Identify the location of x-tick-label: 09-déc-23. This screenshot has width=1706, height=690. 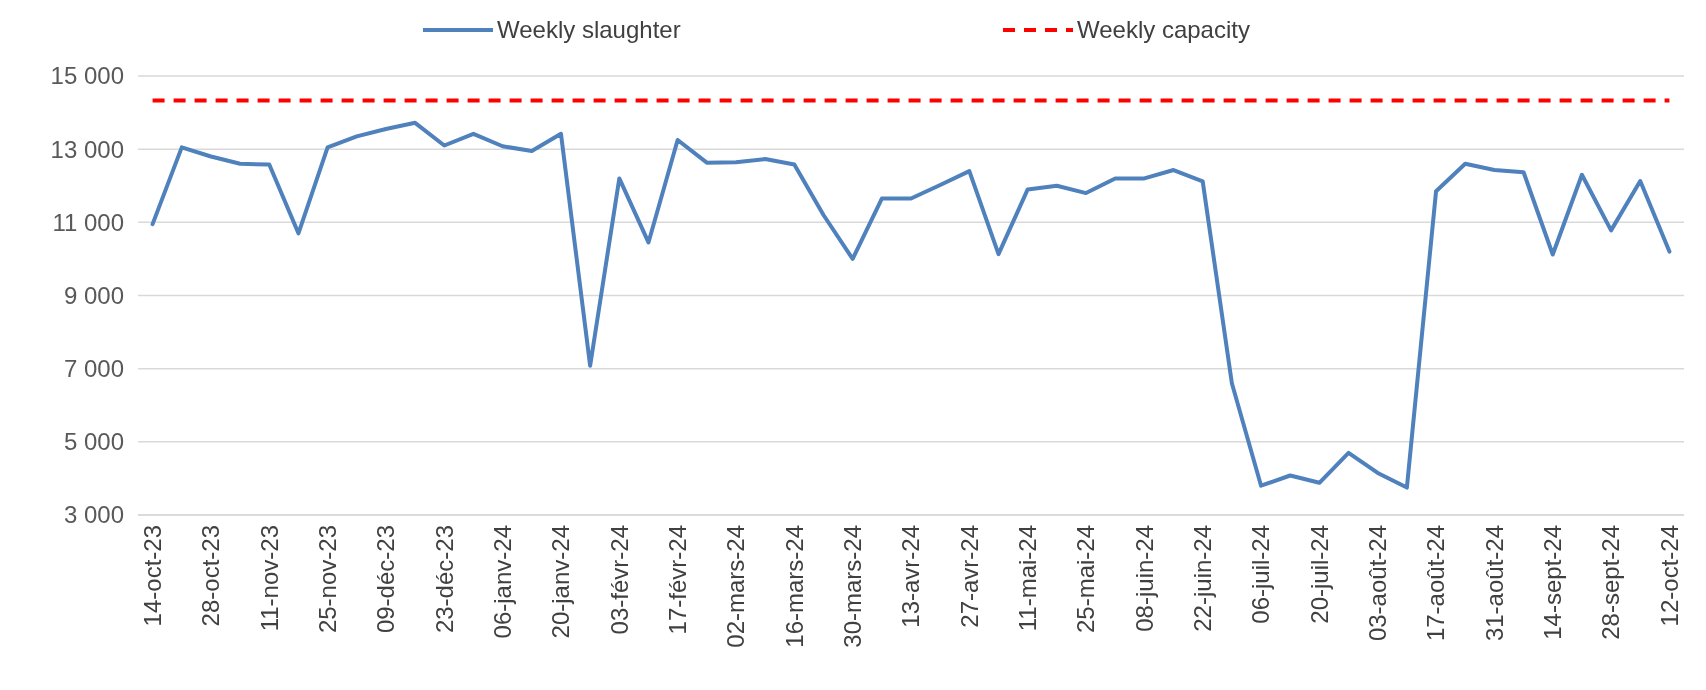
(386, 579).